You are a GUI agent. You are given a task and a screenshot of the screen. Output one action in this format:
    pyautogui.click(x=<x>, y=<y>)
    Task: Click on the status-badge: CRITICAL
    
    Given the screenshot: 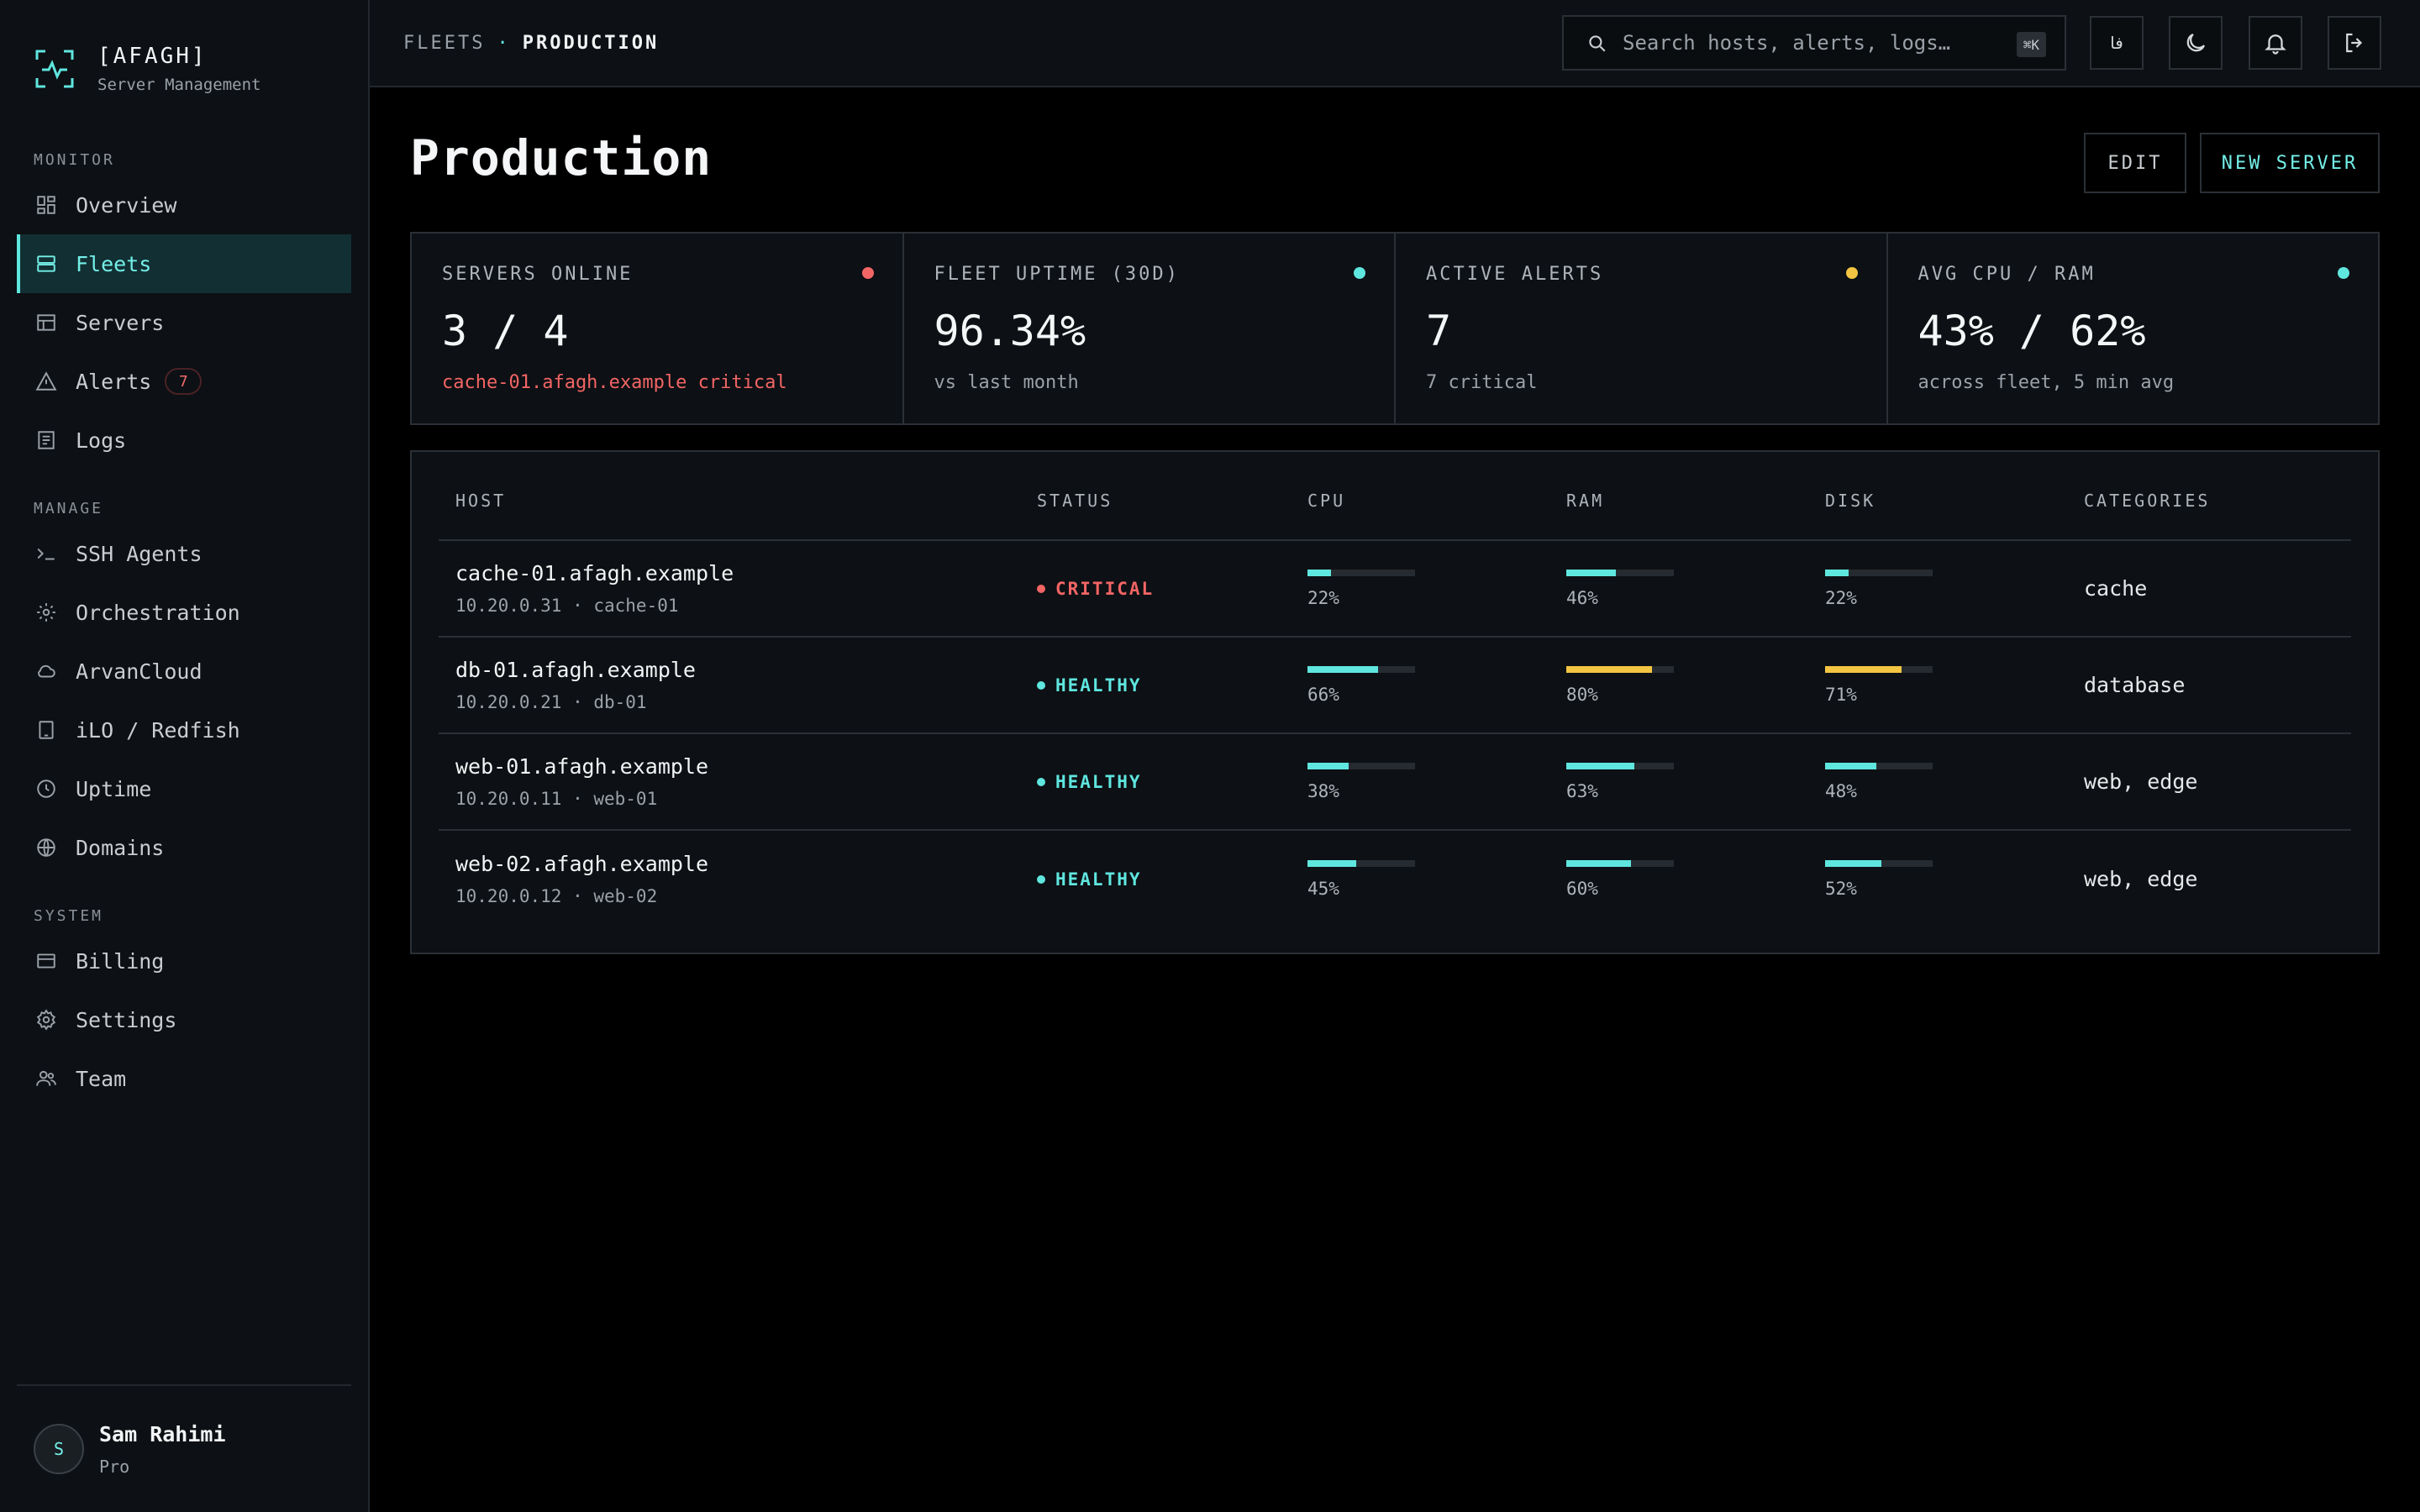 What is the action you would take?
    pyautogui.click(x=1172, y=589)
    